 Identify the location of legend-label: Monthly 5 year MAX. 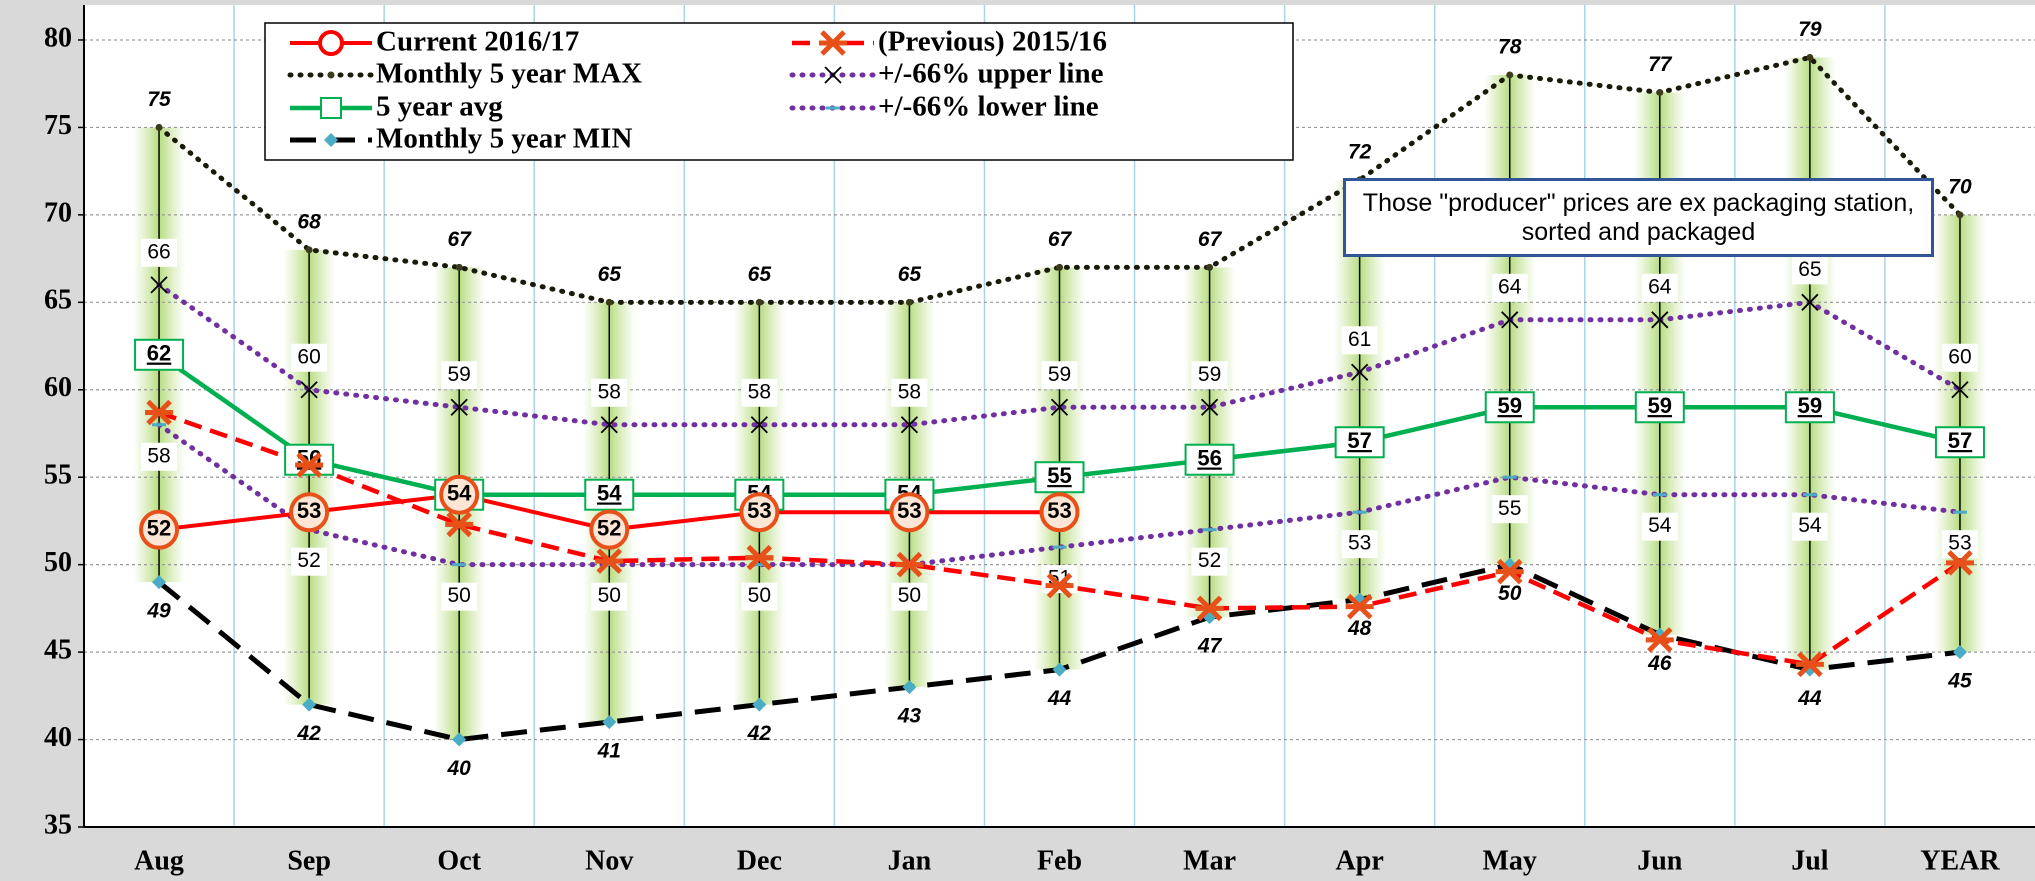
(509, 74).